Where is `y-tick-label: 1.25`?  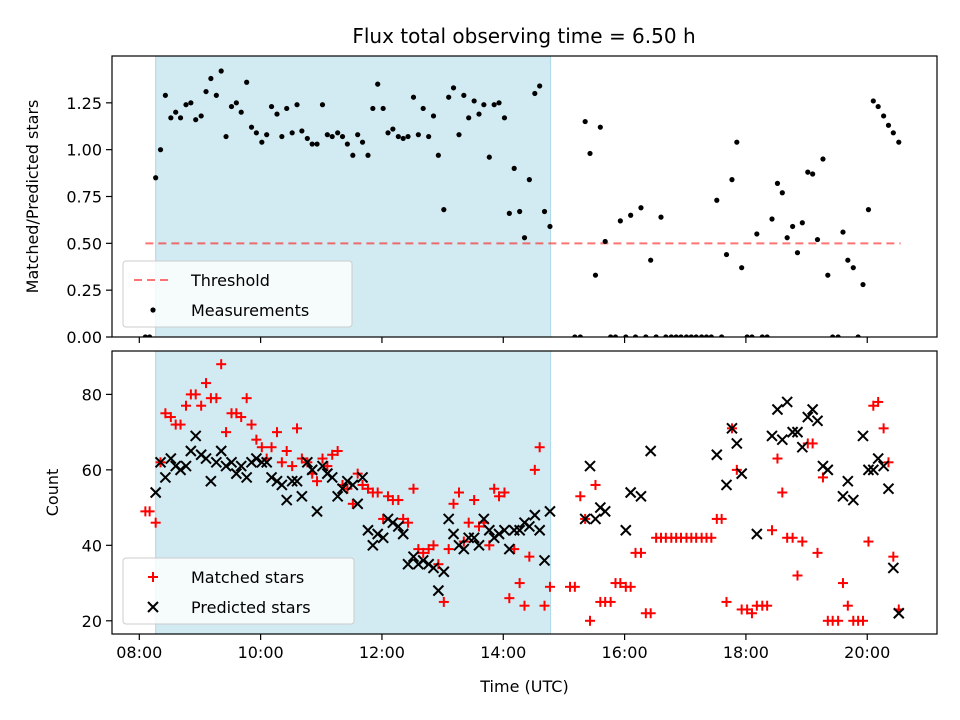 y-tick-label: 1.25 is located at coordinates (84, 103).